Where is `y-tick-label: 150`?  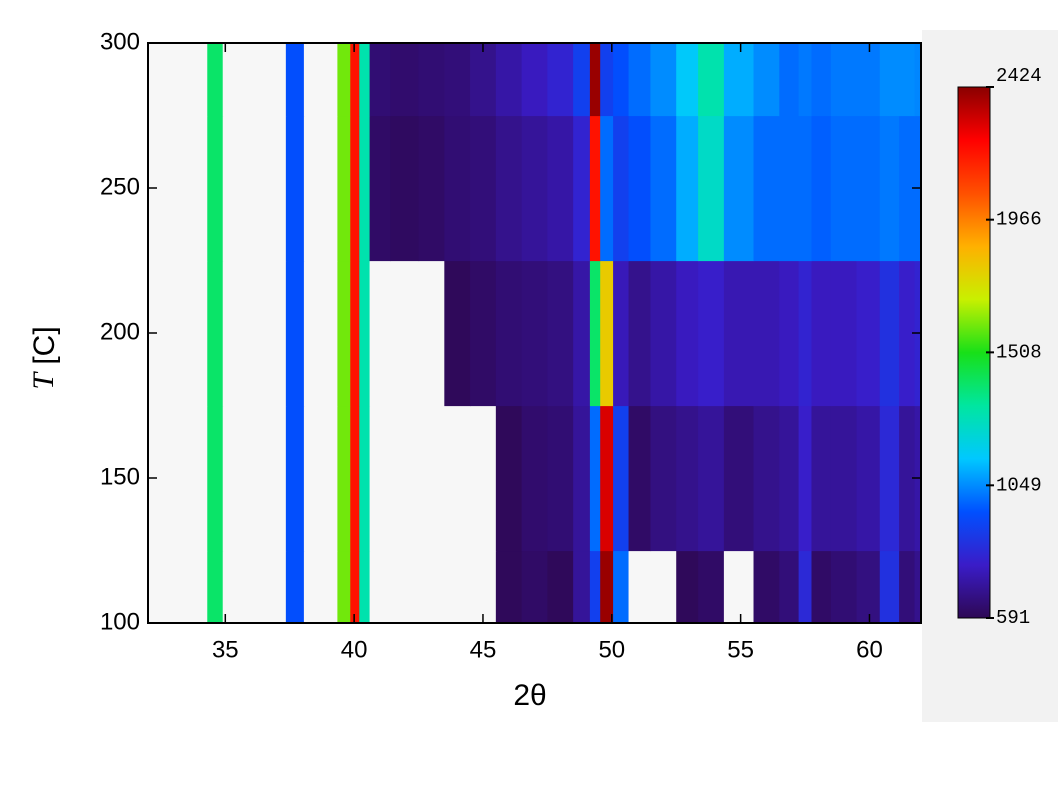 y-tick-label: 150 is located at coordinates (120, 476).